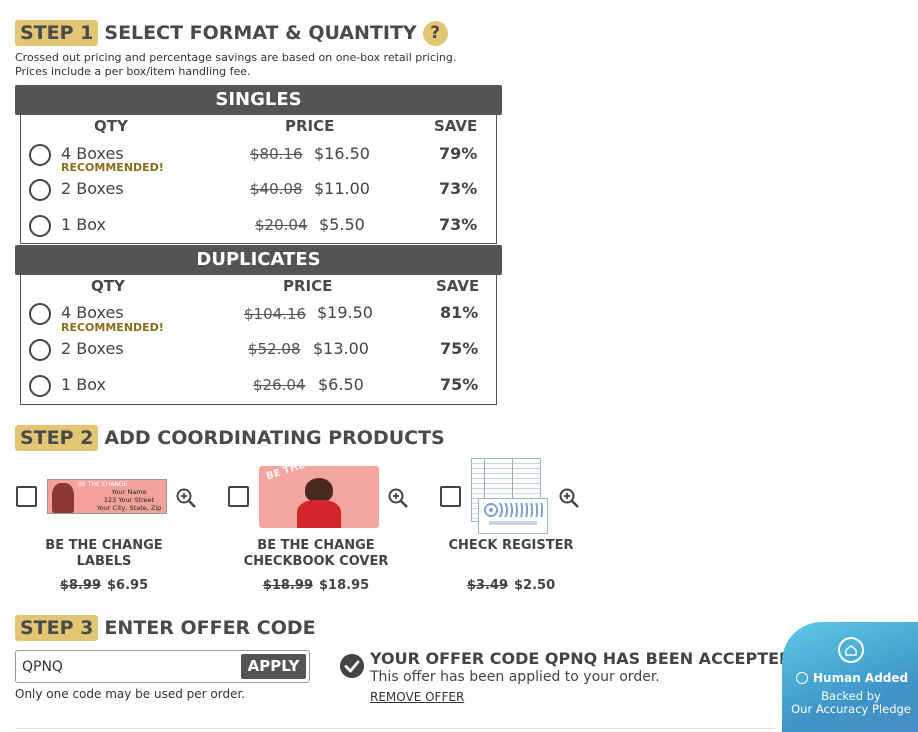 The height and width of the screenshot is (732, 918). What do you see at coordinates (319, 490) in the screenshot?
I see `person-head` at bounding box center [319, 490].